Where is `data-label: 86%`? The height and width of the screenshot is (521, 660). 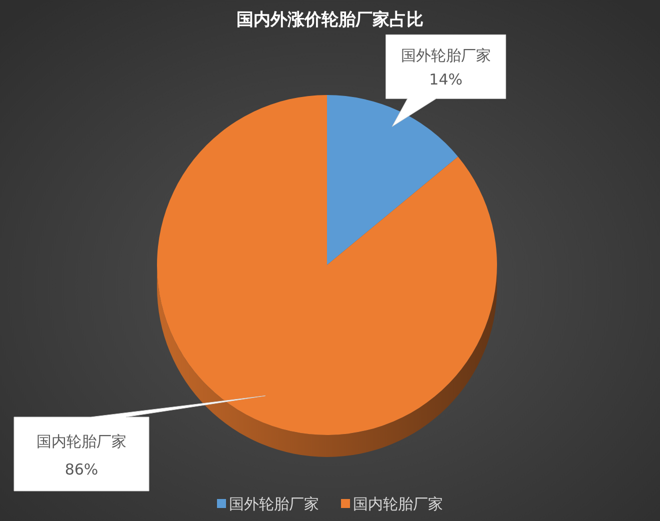
data-label: 86% is located at coordinates (81, 469).